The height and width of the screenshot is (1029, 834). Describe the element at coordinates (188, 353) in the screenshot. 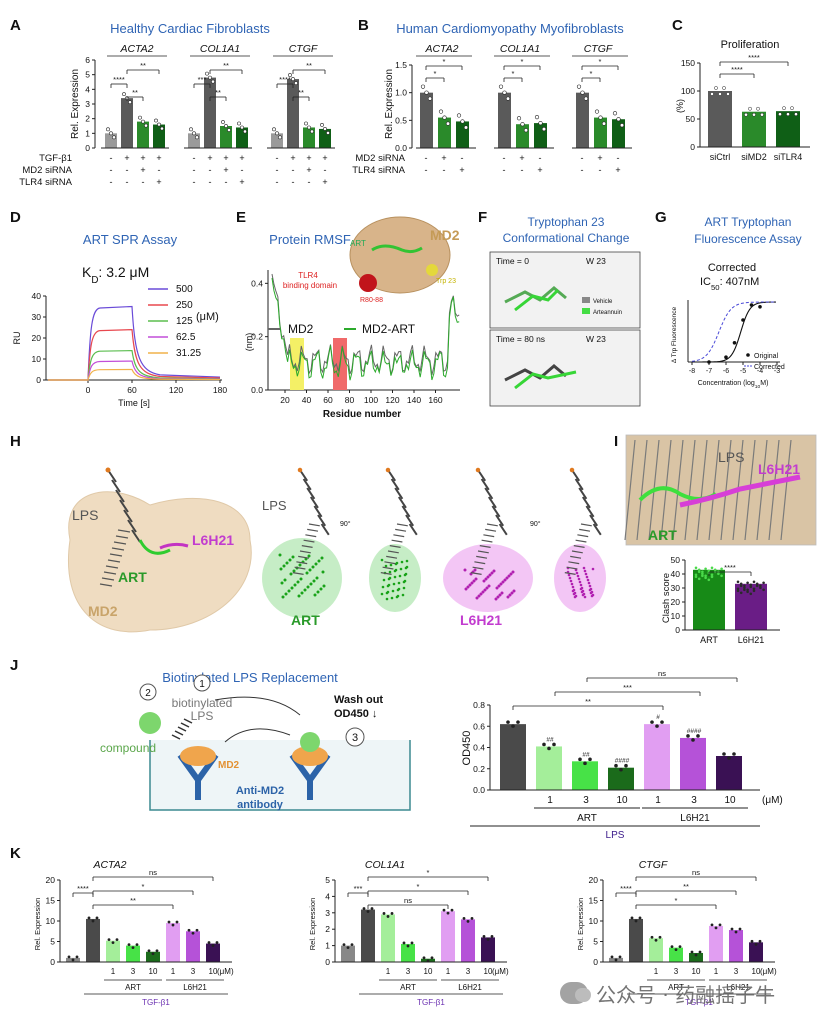

I see `legend-label: 31.25` at that location.